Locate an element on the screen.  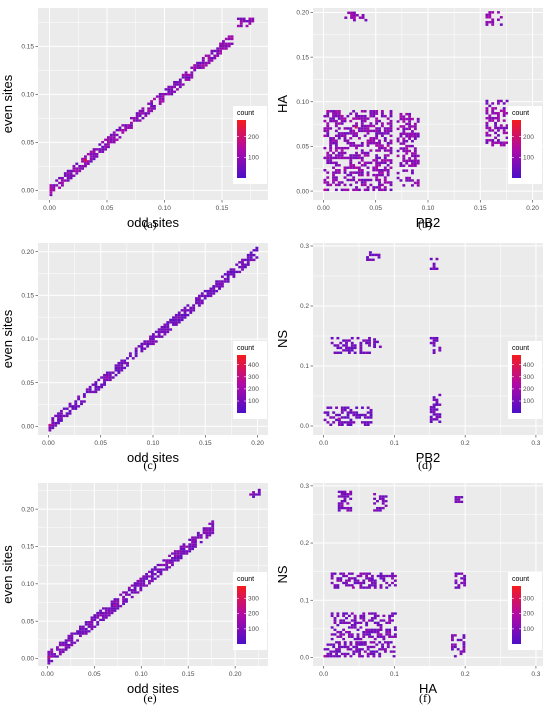
x-tick-label: 0.3 is located at coordinates (535, 443).